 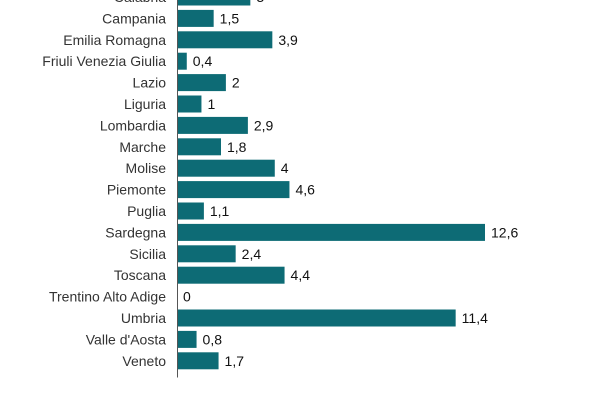 What do you see at coordinates (203, 61) in the screenshot?
I see `data-label: 0,4` at bounding box center [203, 61].